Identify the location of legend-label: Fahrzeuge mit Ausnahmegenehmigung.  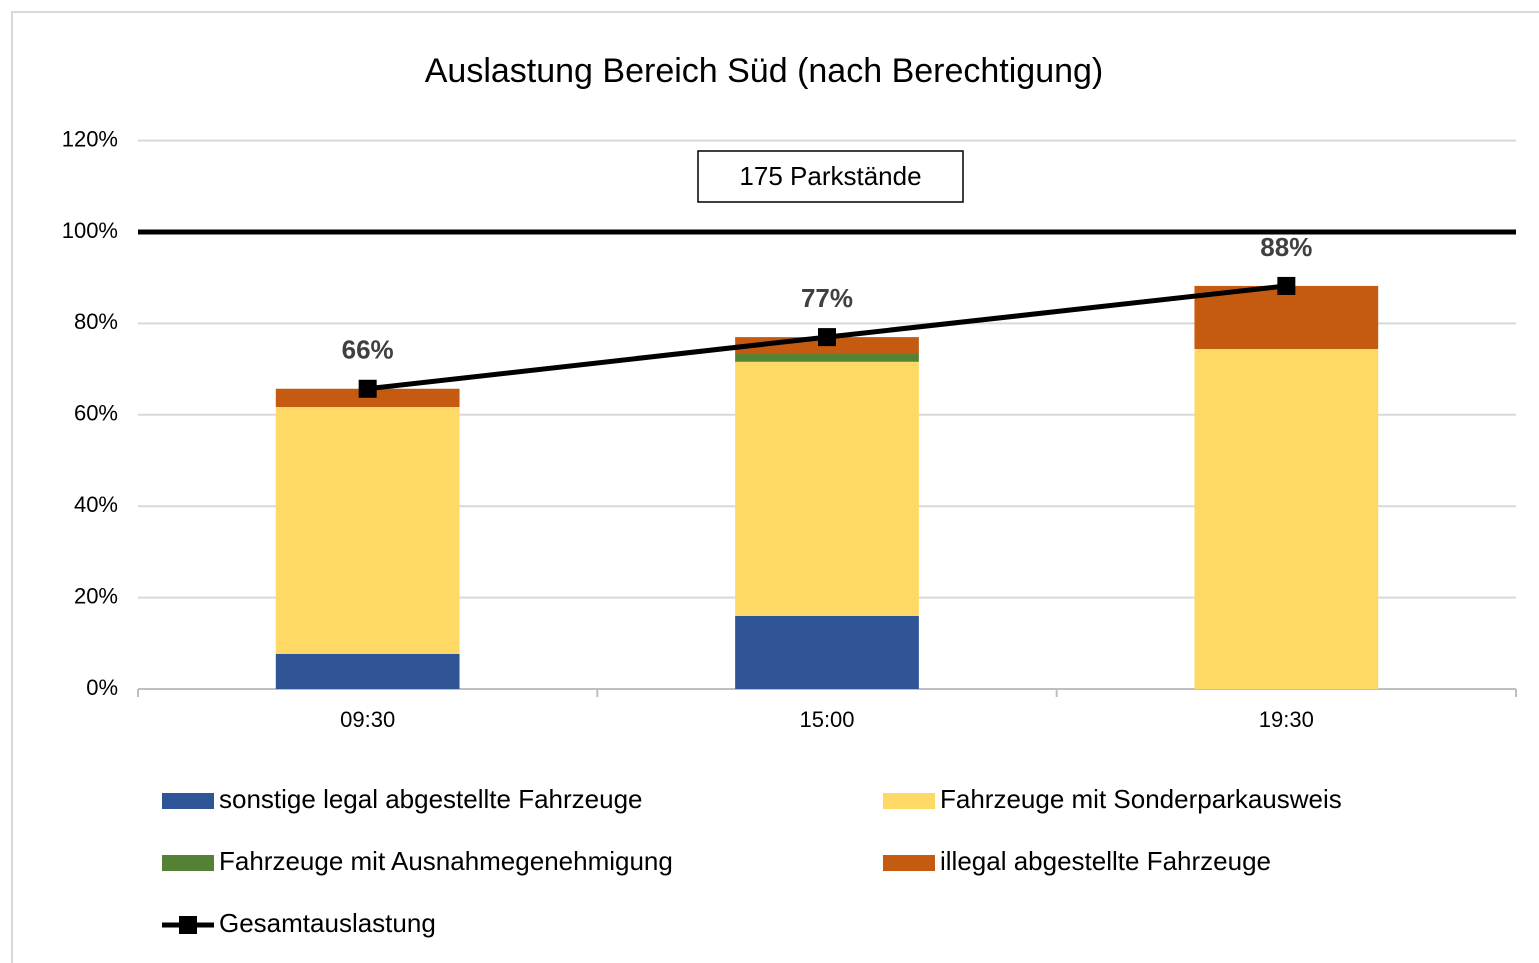
(446, 861).